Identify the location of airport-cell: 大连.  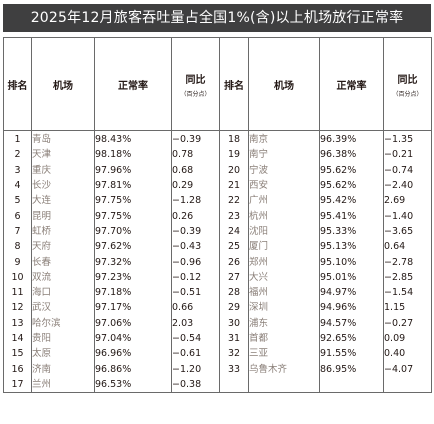
(63, 201).